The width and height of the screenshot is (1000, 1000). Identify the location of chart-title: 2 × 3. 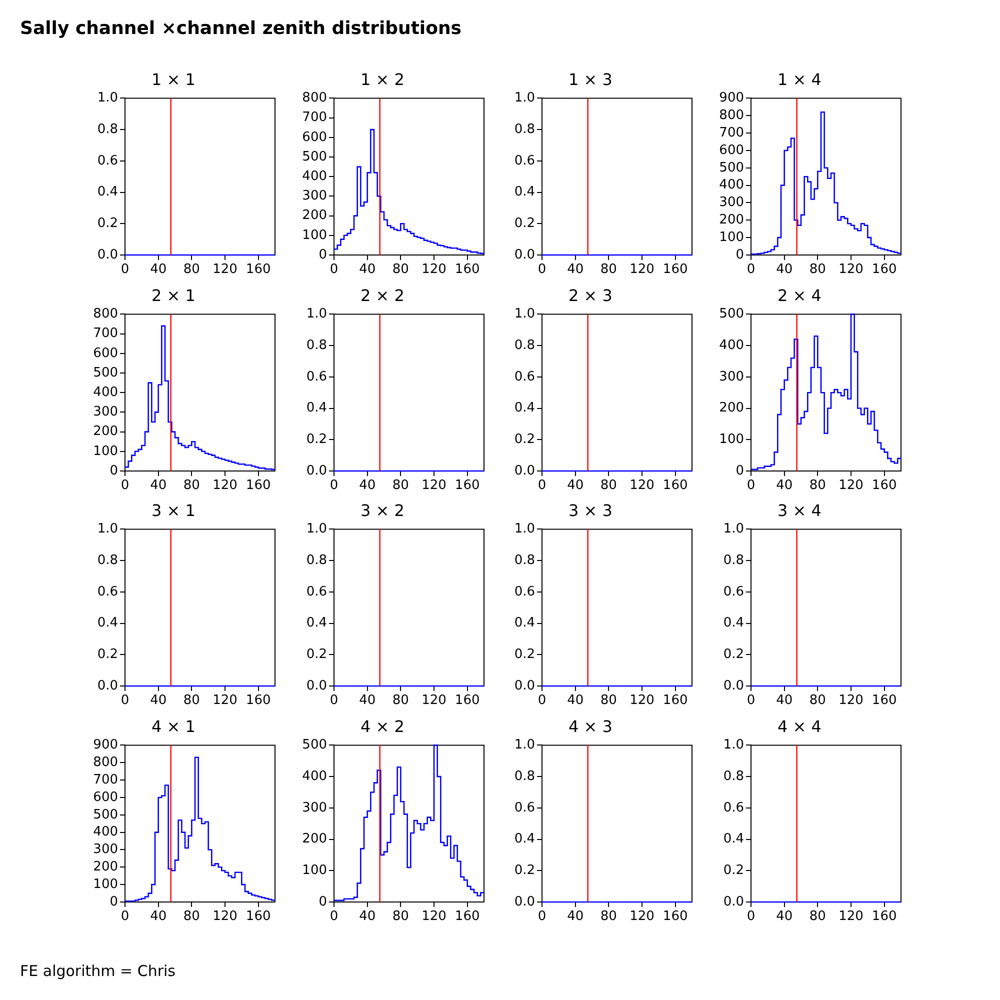
(590, 294).